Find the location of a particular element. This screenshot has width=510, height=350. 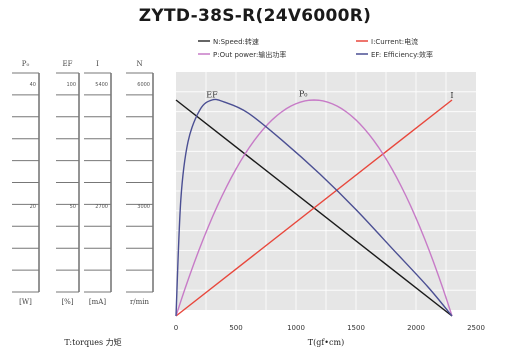

series-label-ef: EF is located at coordinates (212, 94).